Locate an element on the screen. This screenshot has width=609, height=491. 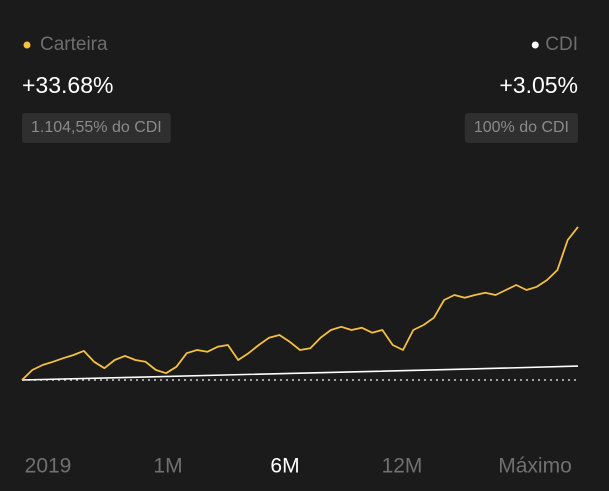
cdi-label: 1.104,55% do CDI is located at coordinates (96, 127).